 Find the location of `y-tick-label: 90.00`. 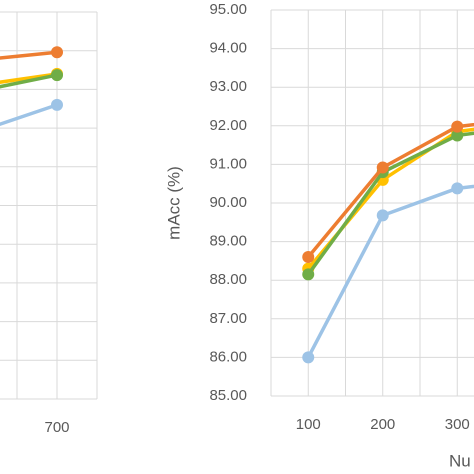

y-tick-label: 90.00 is located at coordinates (228, 202).